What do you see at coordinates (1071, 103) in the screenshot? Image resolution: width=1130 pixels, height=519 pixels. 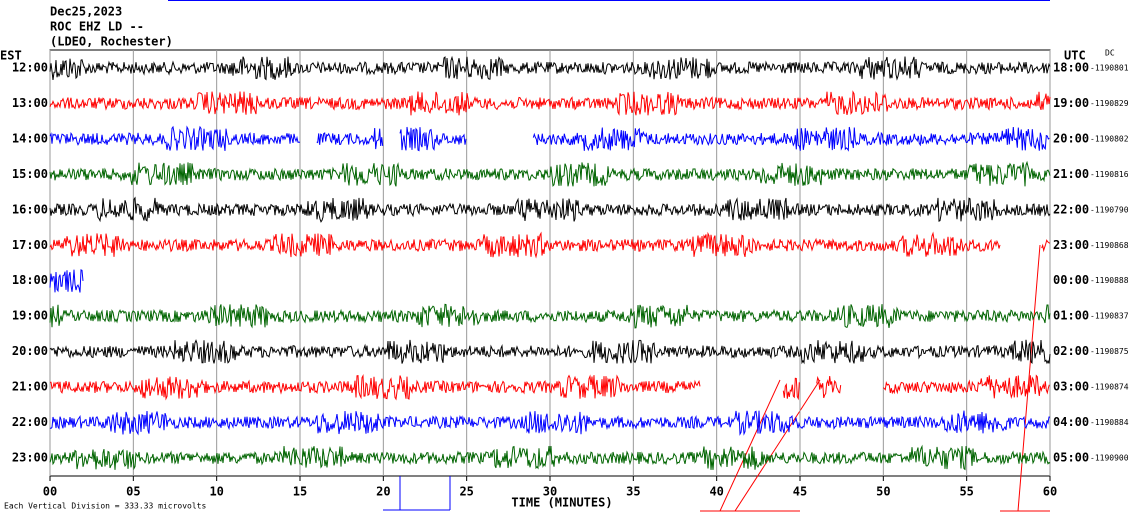 I see `right-time-label: 19:00` at bounding box center [1071, 103].